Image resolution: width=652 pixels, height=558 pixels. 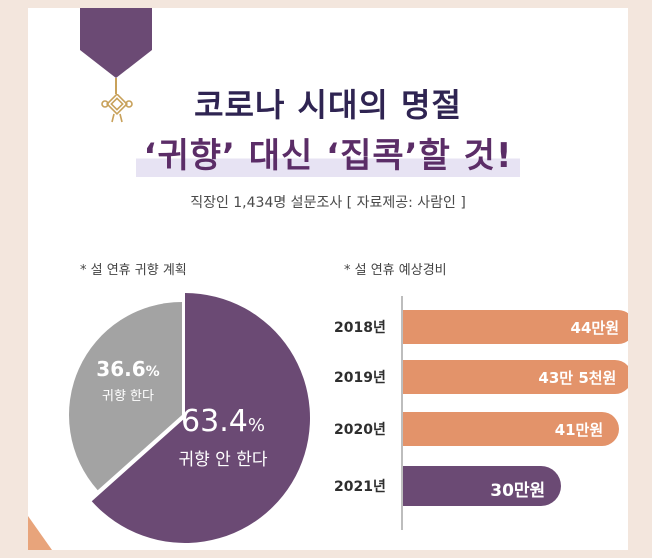 What do you see at coordinates (128, 396) in the screenshot?
I see `pie-small-label: 귀향 한다` at bounding box center [128, 396].